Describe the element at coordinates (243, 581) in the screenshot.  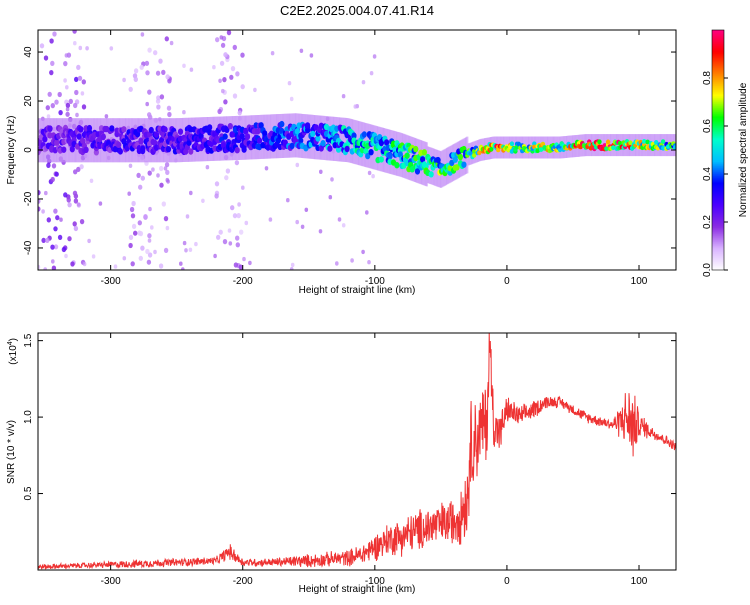
I see `snr-x-tick-label: -200` at that location.